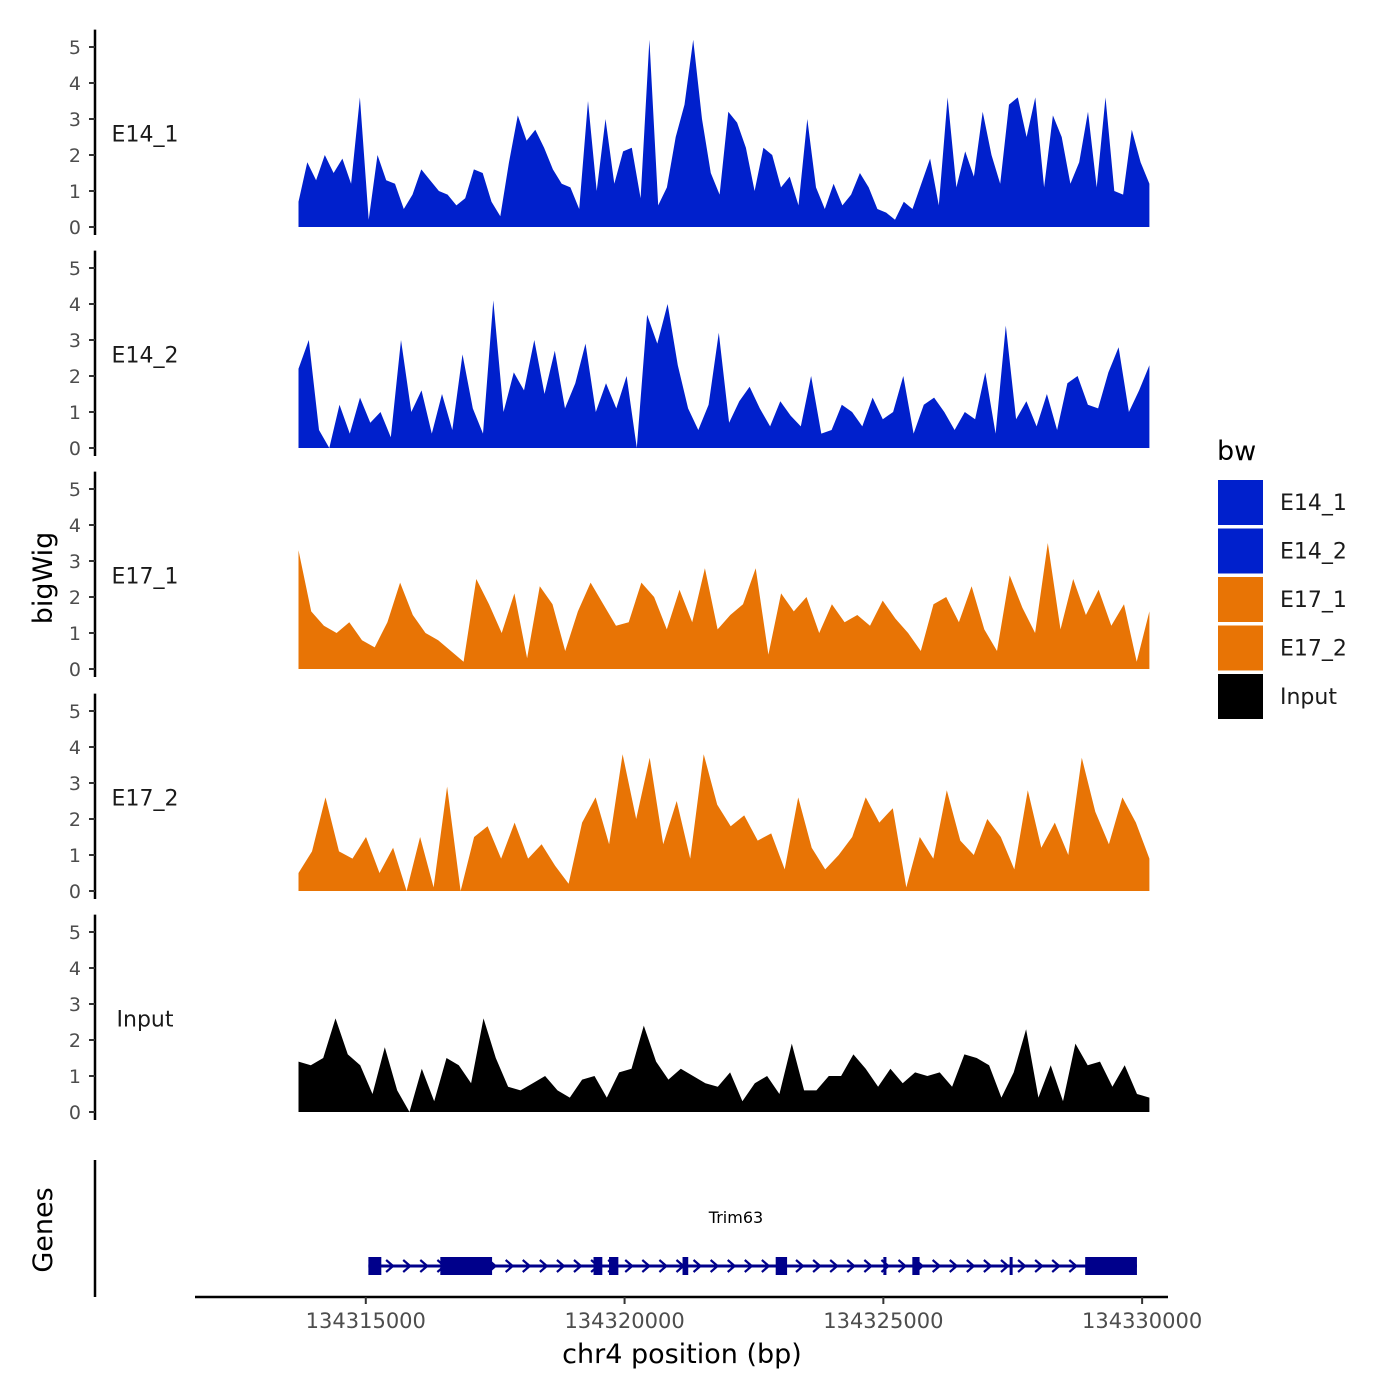  Describe the element at coordinates (1142, 1321) in the screenshot. I see `x-tick-label: 134330000` at that location.